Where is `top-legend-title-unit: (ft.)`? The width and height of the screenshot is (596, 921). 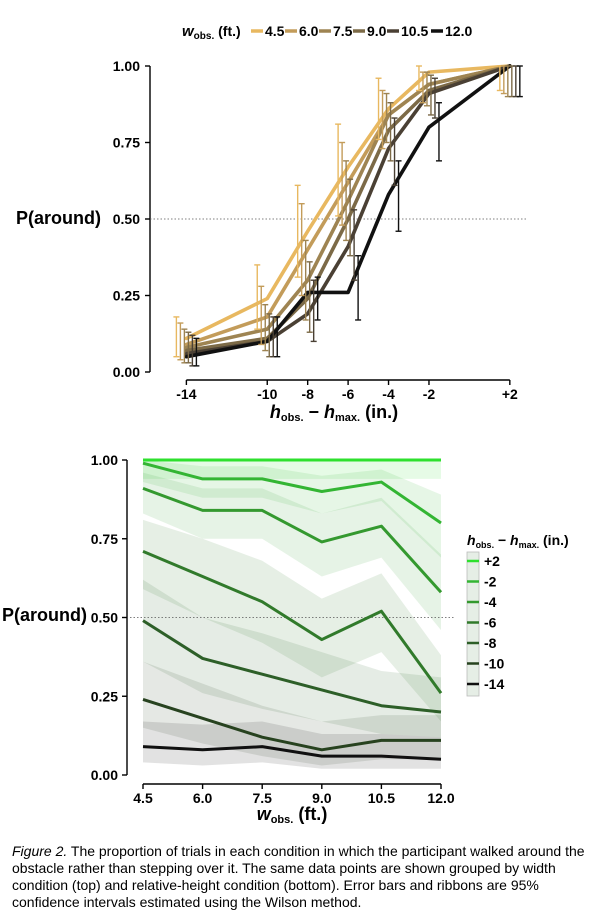
top-legend-title-unit: (ft.) is located at coordinates (227, 31).